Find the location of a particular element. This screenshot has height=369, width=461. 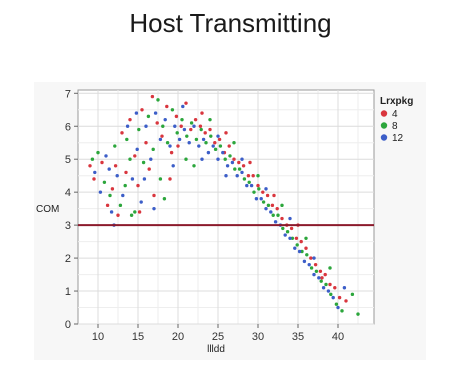

y-tick-label: 5 is located at coordinates (68, 160).